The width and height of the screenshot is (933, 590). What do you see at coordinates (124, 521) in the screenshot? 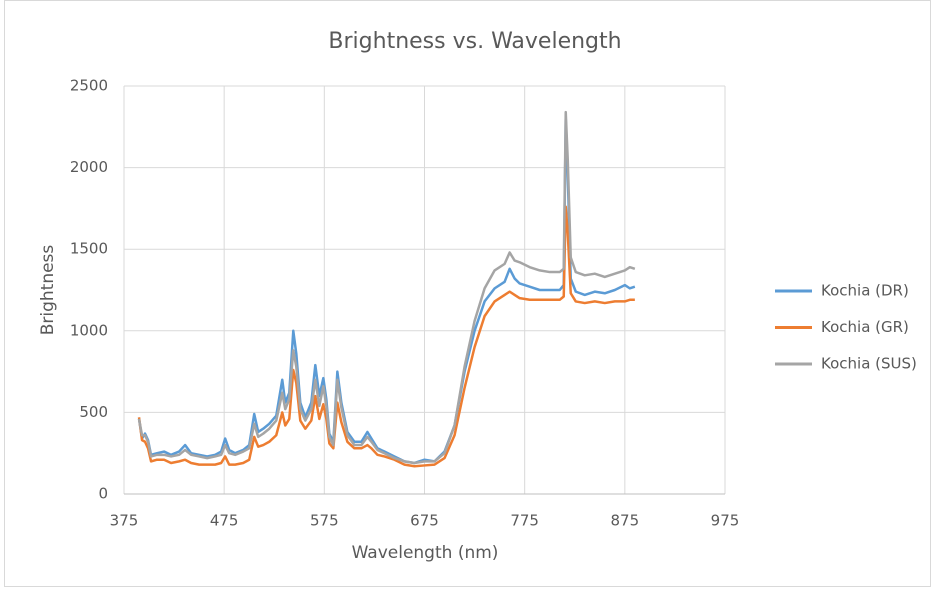
I see `x-tick-label: 375` at bounding box center [124, 521].